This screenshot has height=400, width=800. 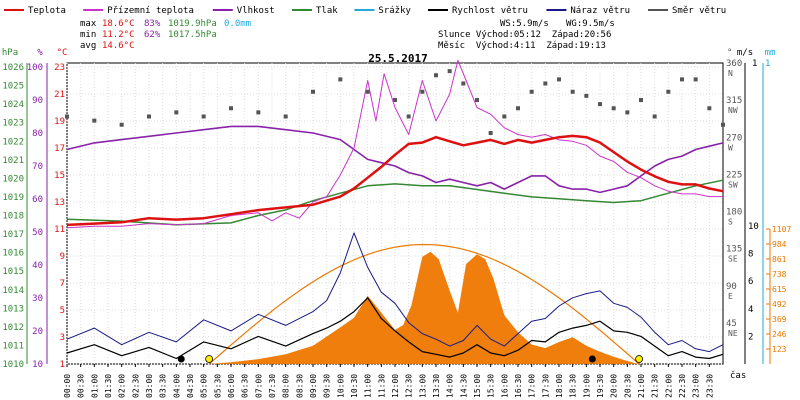 I want to click on x-tick-label: 17:00, so click(x=532, y=386).